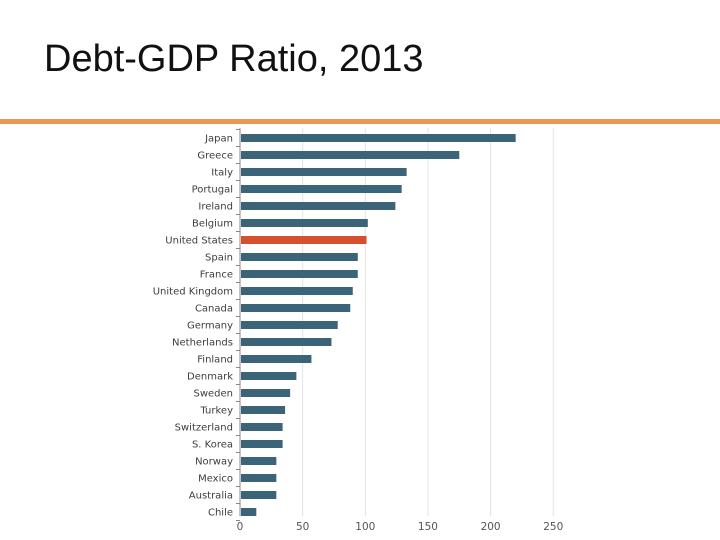 This screenshot has height=540, width=720. I want to click on category-label-united-kingdom: United Kingdom, so click(193, 292).